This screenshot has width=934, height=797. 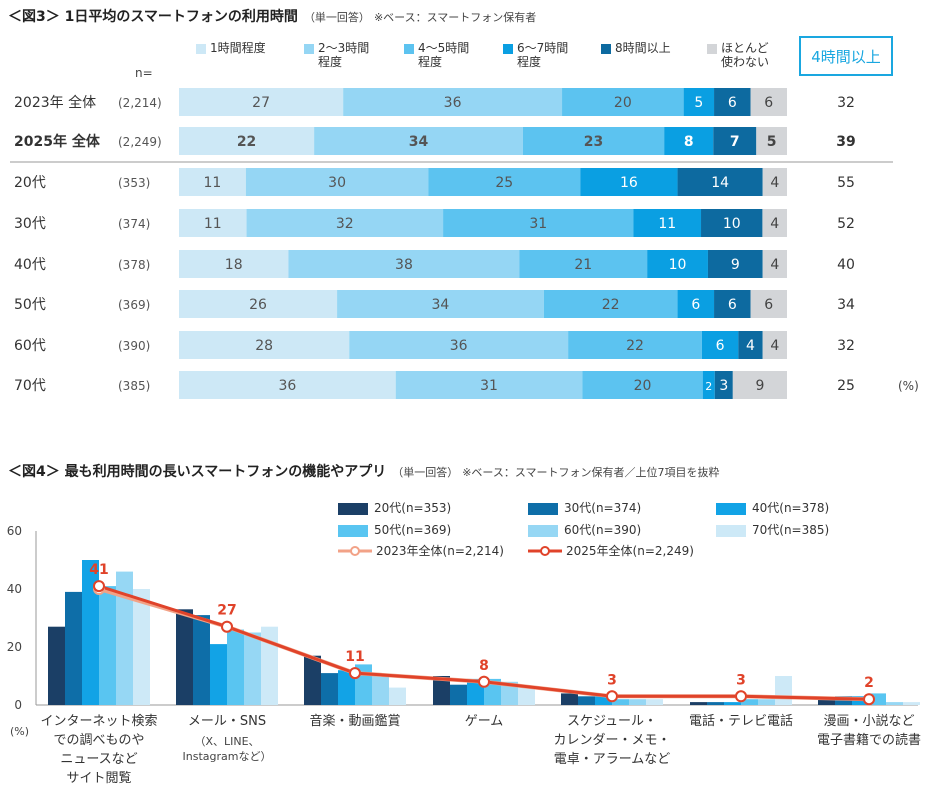 What do you see at coordinates (404, 265) in the screenshot?
I see `fig3-bar-value: 38` at bounding box center [404, 265].